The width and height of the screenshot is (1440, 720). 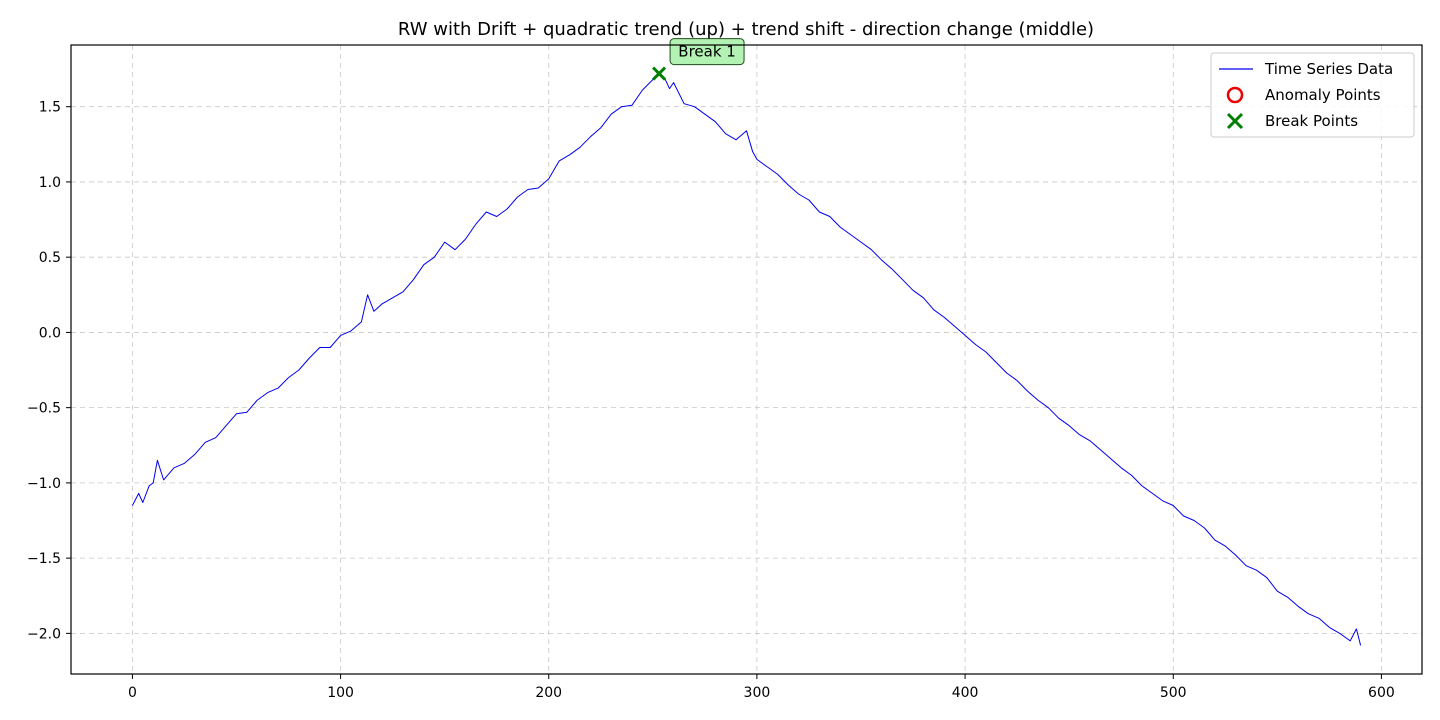 What do you see at coordinates (757, 693) in the screenshot?
I see `x-tick-label: 300` at bounding box center [757, 693].